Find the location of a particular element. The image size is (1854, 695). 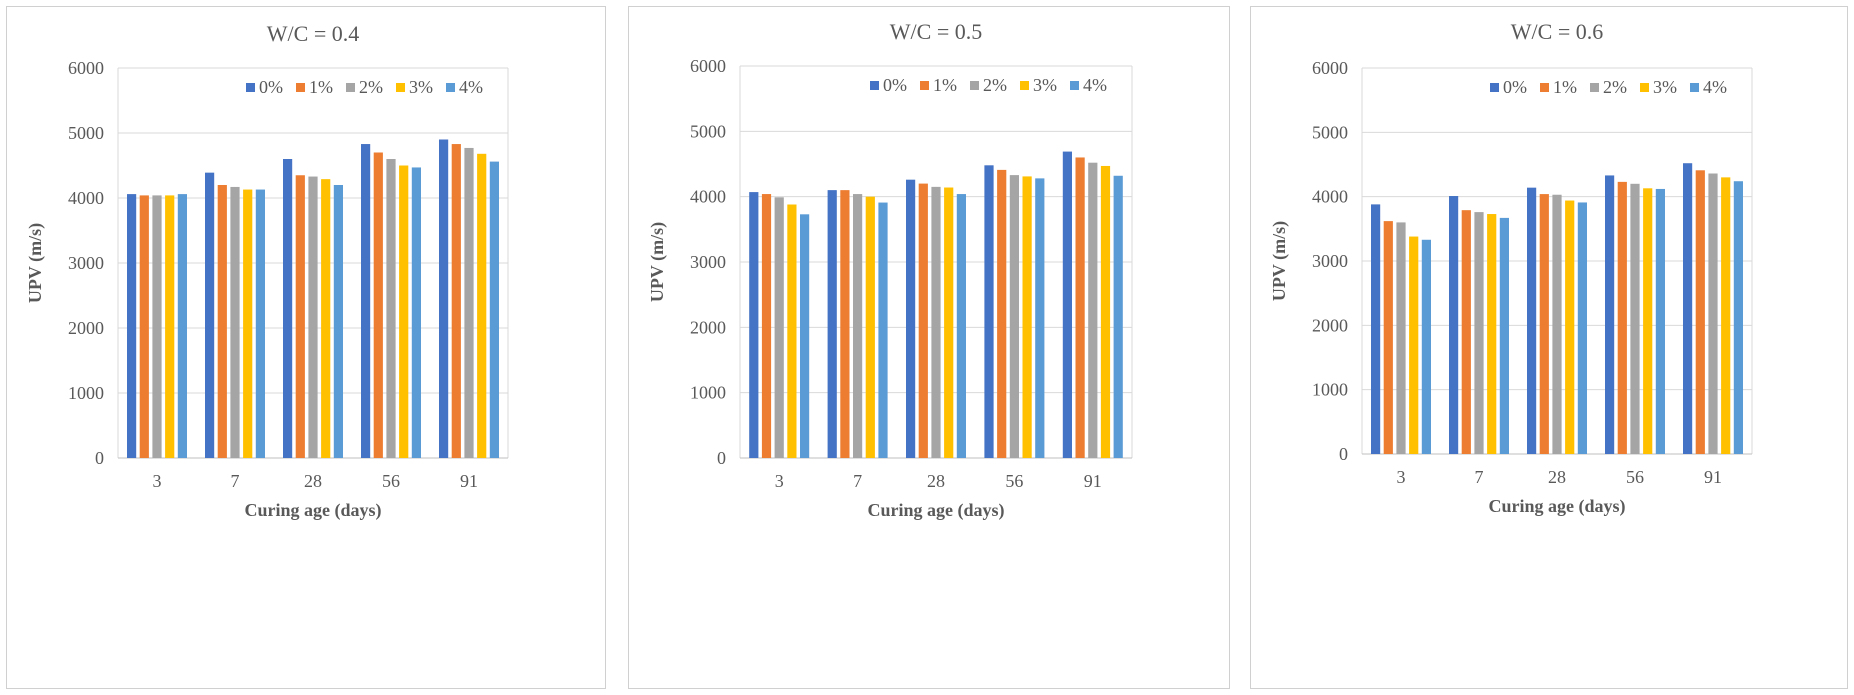

legend-swatch-4pct is located at coordinates (1694, 87).